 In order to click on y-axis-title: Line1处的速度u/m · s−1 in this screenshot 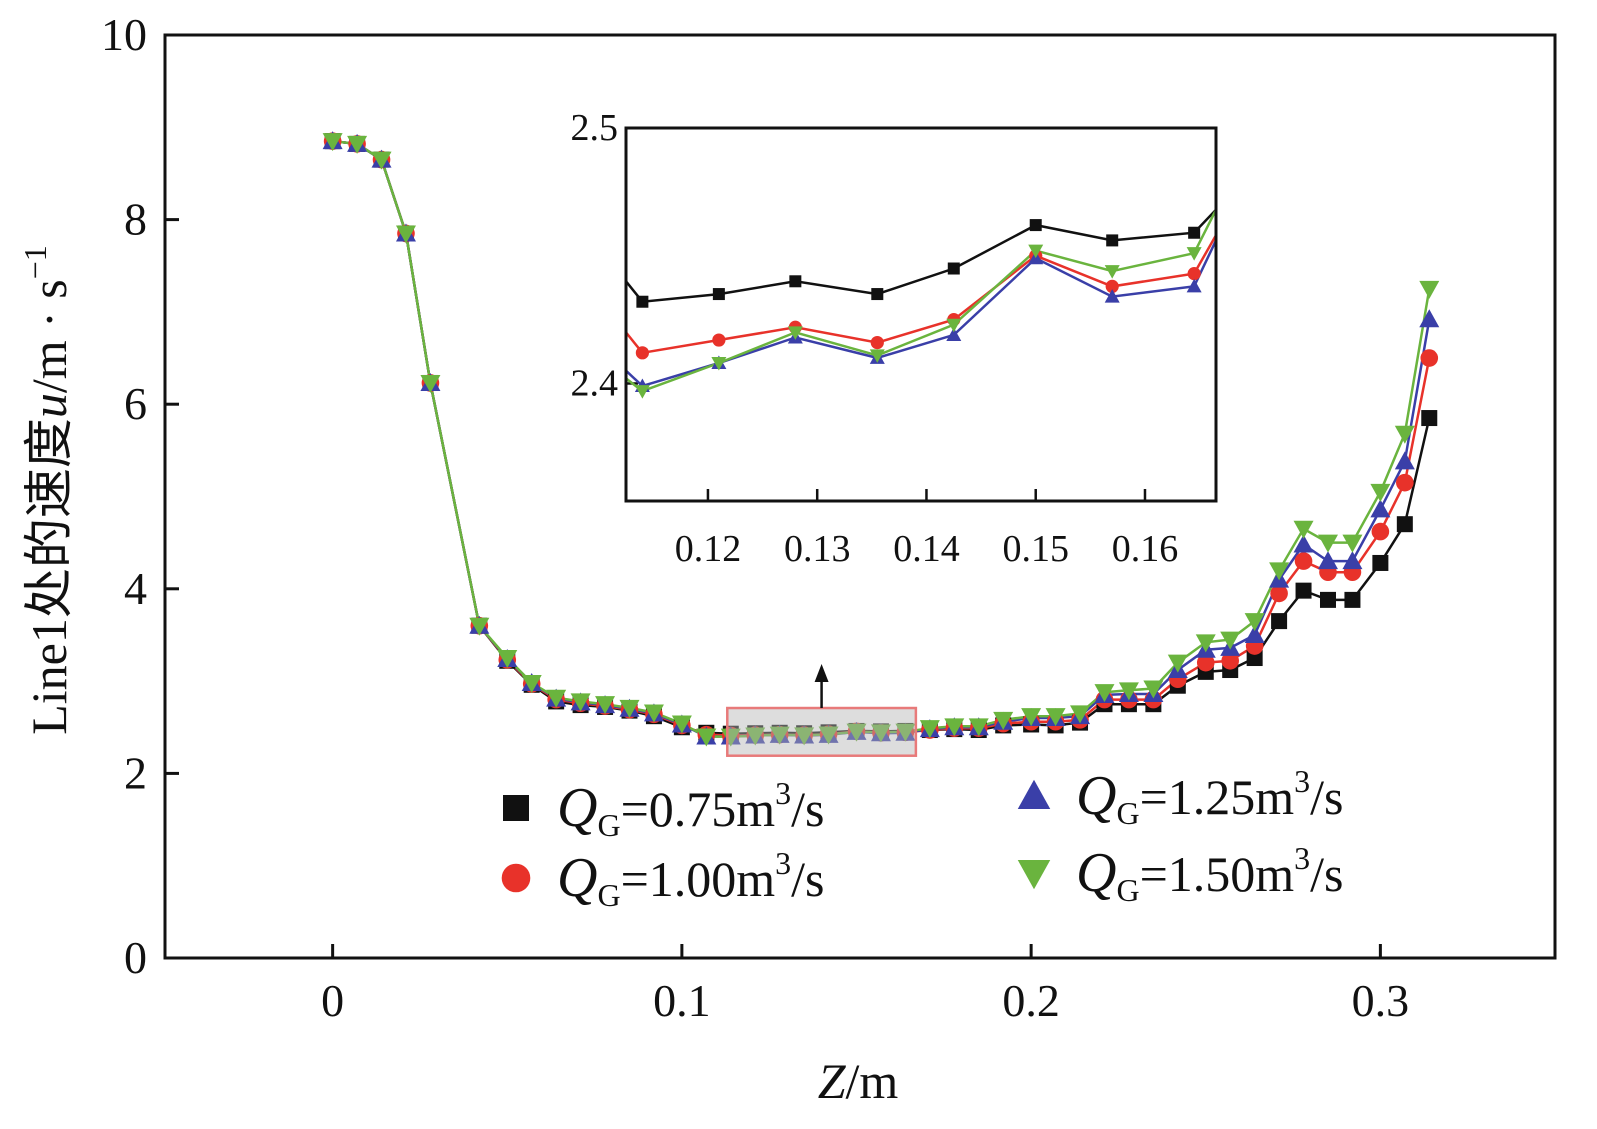, I will do `click(47, 490)`.